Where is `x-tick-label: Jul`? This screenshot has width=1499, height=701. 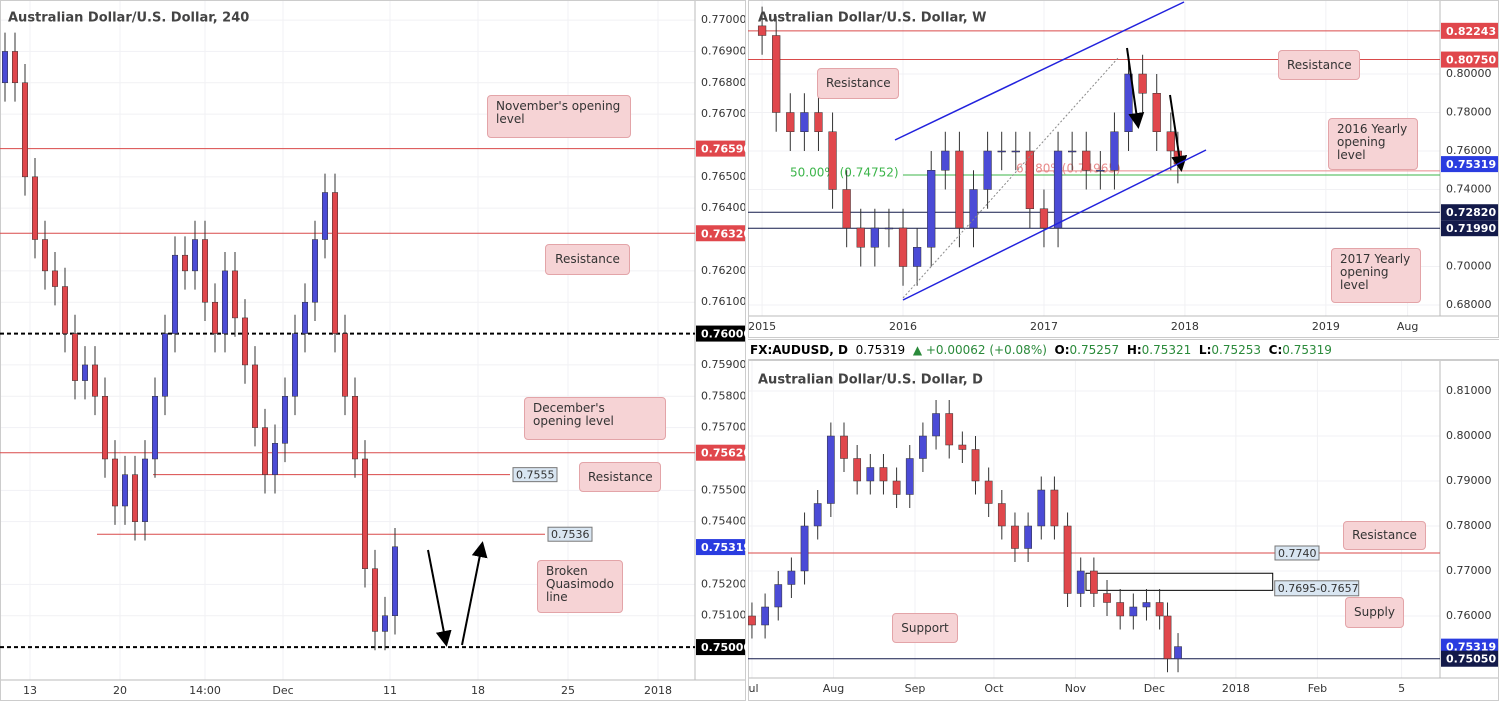 x-tick-label: Jul is located at coordinates (753, 688).